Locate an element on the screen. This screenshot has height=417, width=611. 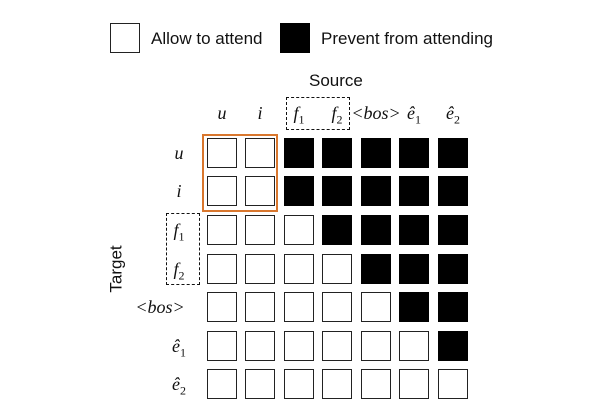
mask-cell-r4-c2 is located at coordinates (299, 307).